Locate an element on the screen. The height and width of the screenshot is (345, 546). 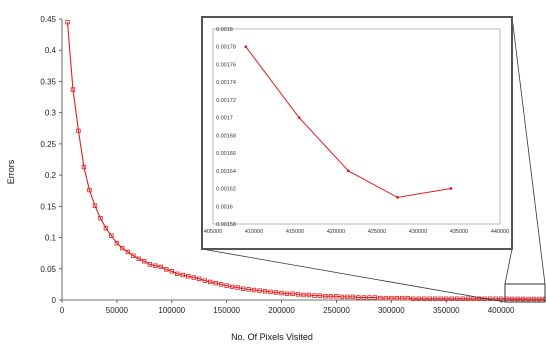
x-axis-title: No. Of Pixels Visited is located at coordinates (272, 337).